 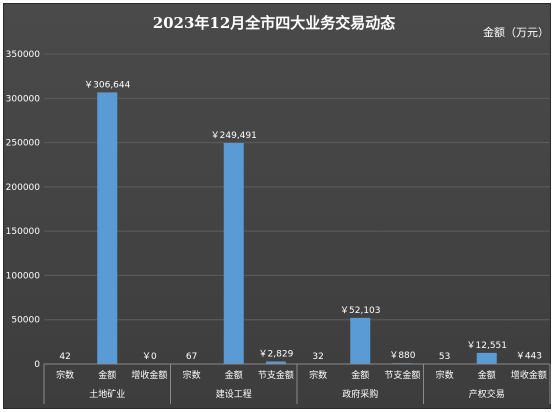 I want to click on data-label: ￥249,491, so click(x=234, y=136).